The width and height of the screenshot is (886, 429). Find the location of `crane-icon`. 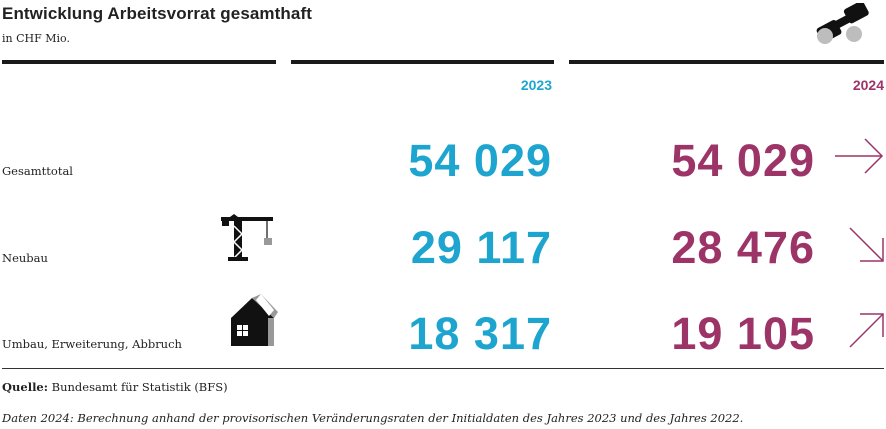

crane-icon is located at coordinates (247, 237).